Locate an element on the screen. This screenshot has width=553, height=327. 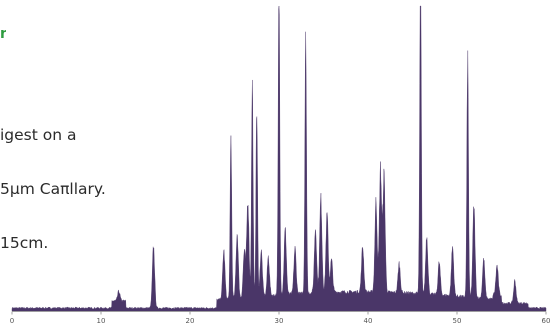
x-tick-label: 50 is located at coordinates (457, 321).